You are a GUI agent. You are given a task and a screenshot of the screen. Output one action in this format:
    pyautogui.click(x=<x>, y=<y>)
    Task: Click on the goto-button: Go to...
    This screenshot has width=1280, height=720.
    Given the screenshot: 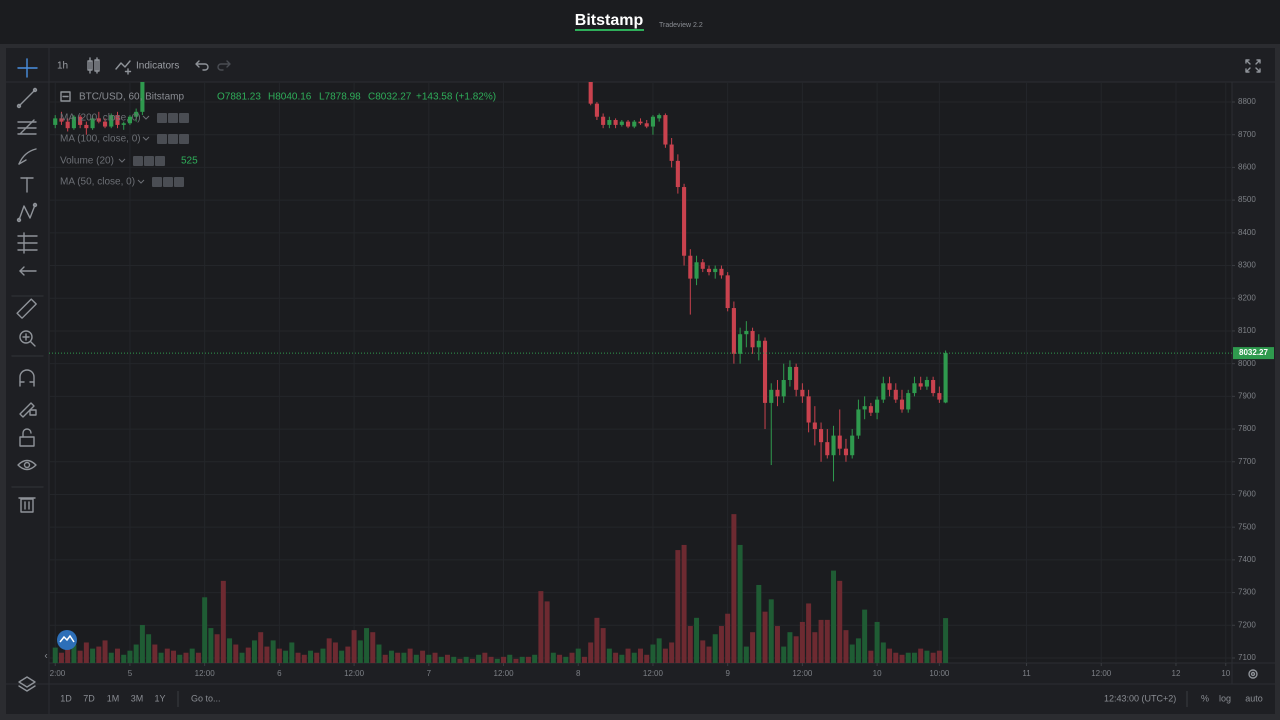 What is the action you would take?
    pyautogui.click(x=206, y=698)
    